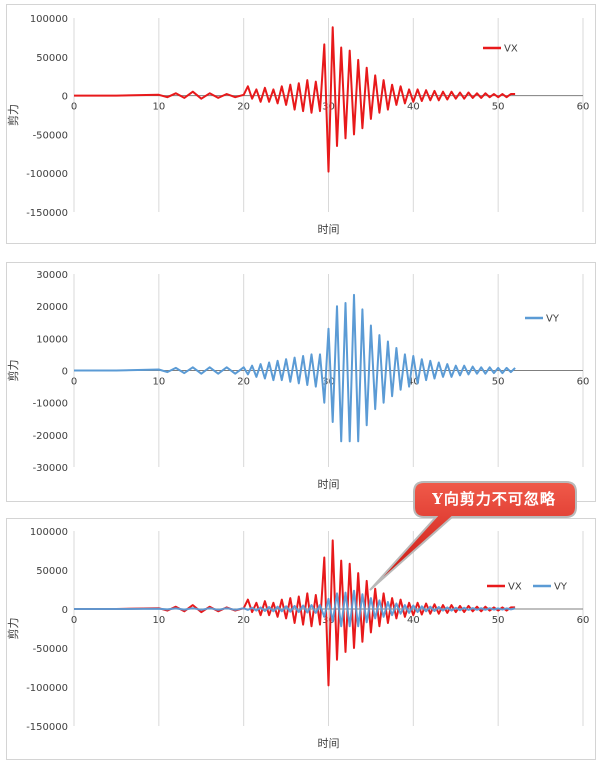  I want to click on y-tick-label: -20000, so click(50, 436).